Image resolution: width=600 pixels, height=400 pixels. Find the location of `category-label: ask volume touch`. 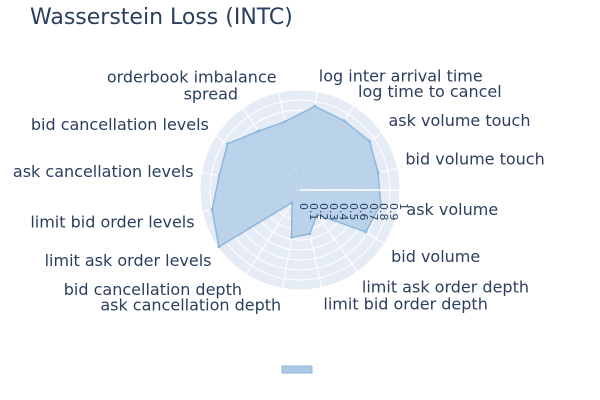

category-label: ask volume touch is located at coordinates (460, 120).